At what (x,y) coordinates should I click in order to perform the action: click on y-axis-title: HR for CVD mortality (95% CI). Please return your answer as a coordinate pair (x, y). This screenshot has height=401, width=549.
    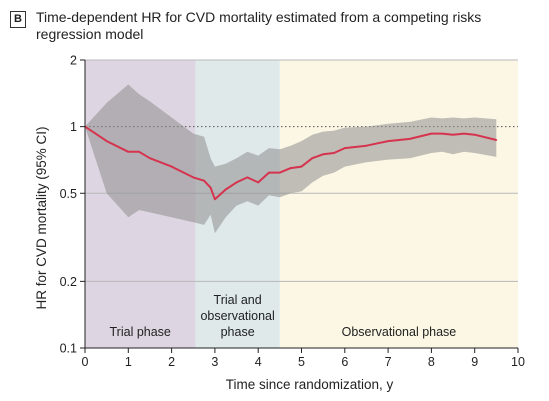
    Looking at the image, I should click on (41, 217).